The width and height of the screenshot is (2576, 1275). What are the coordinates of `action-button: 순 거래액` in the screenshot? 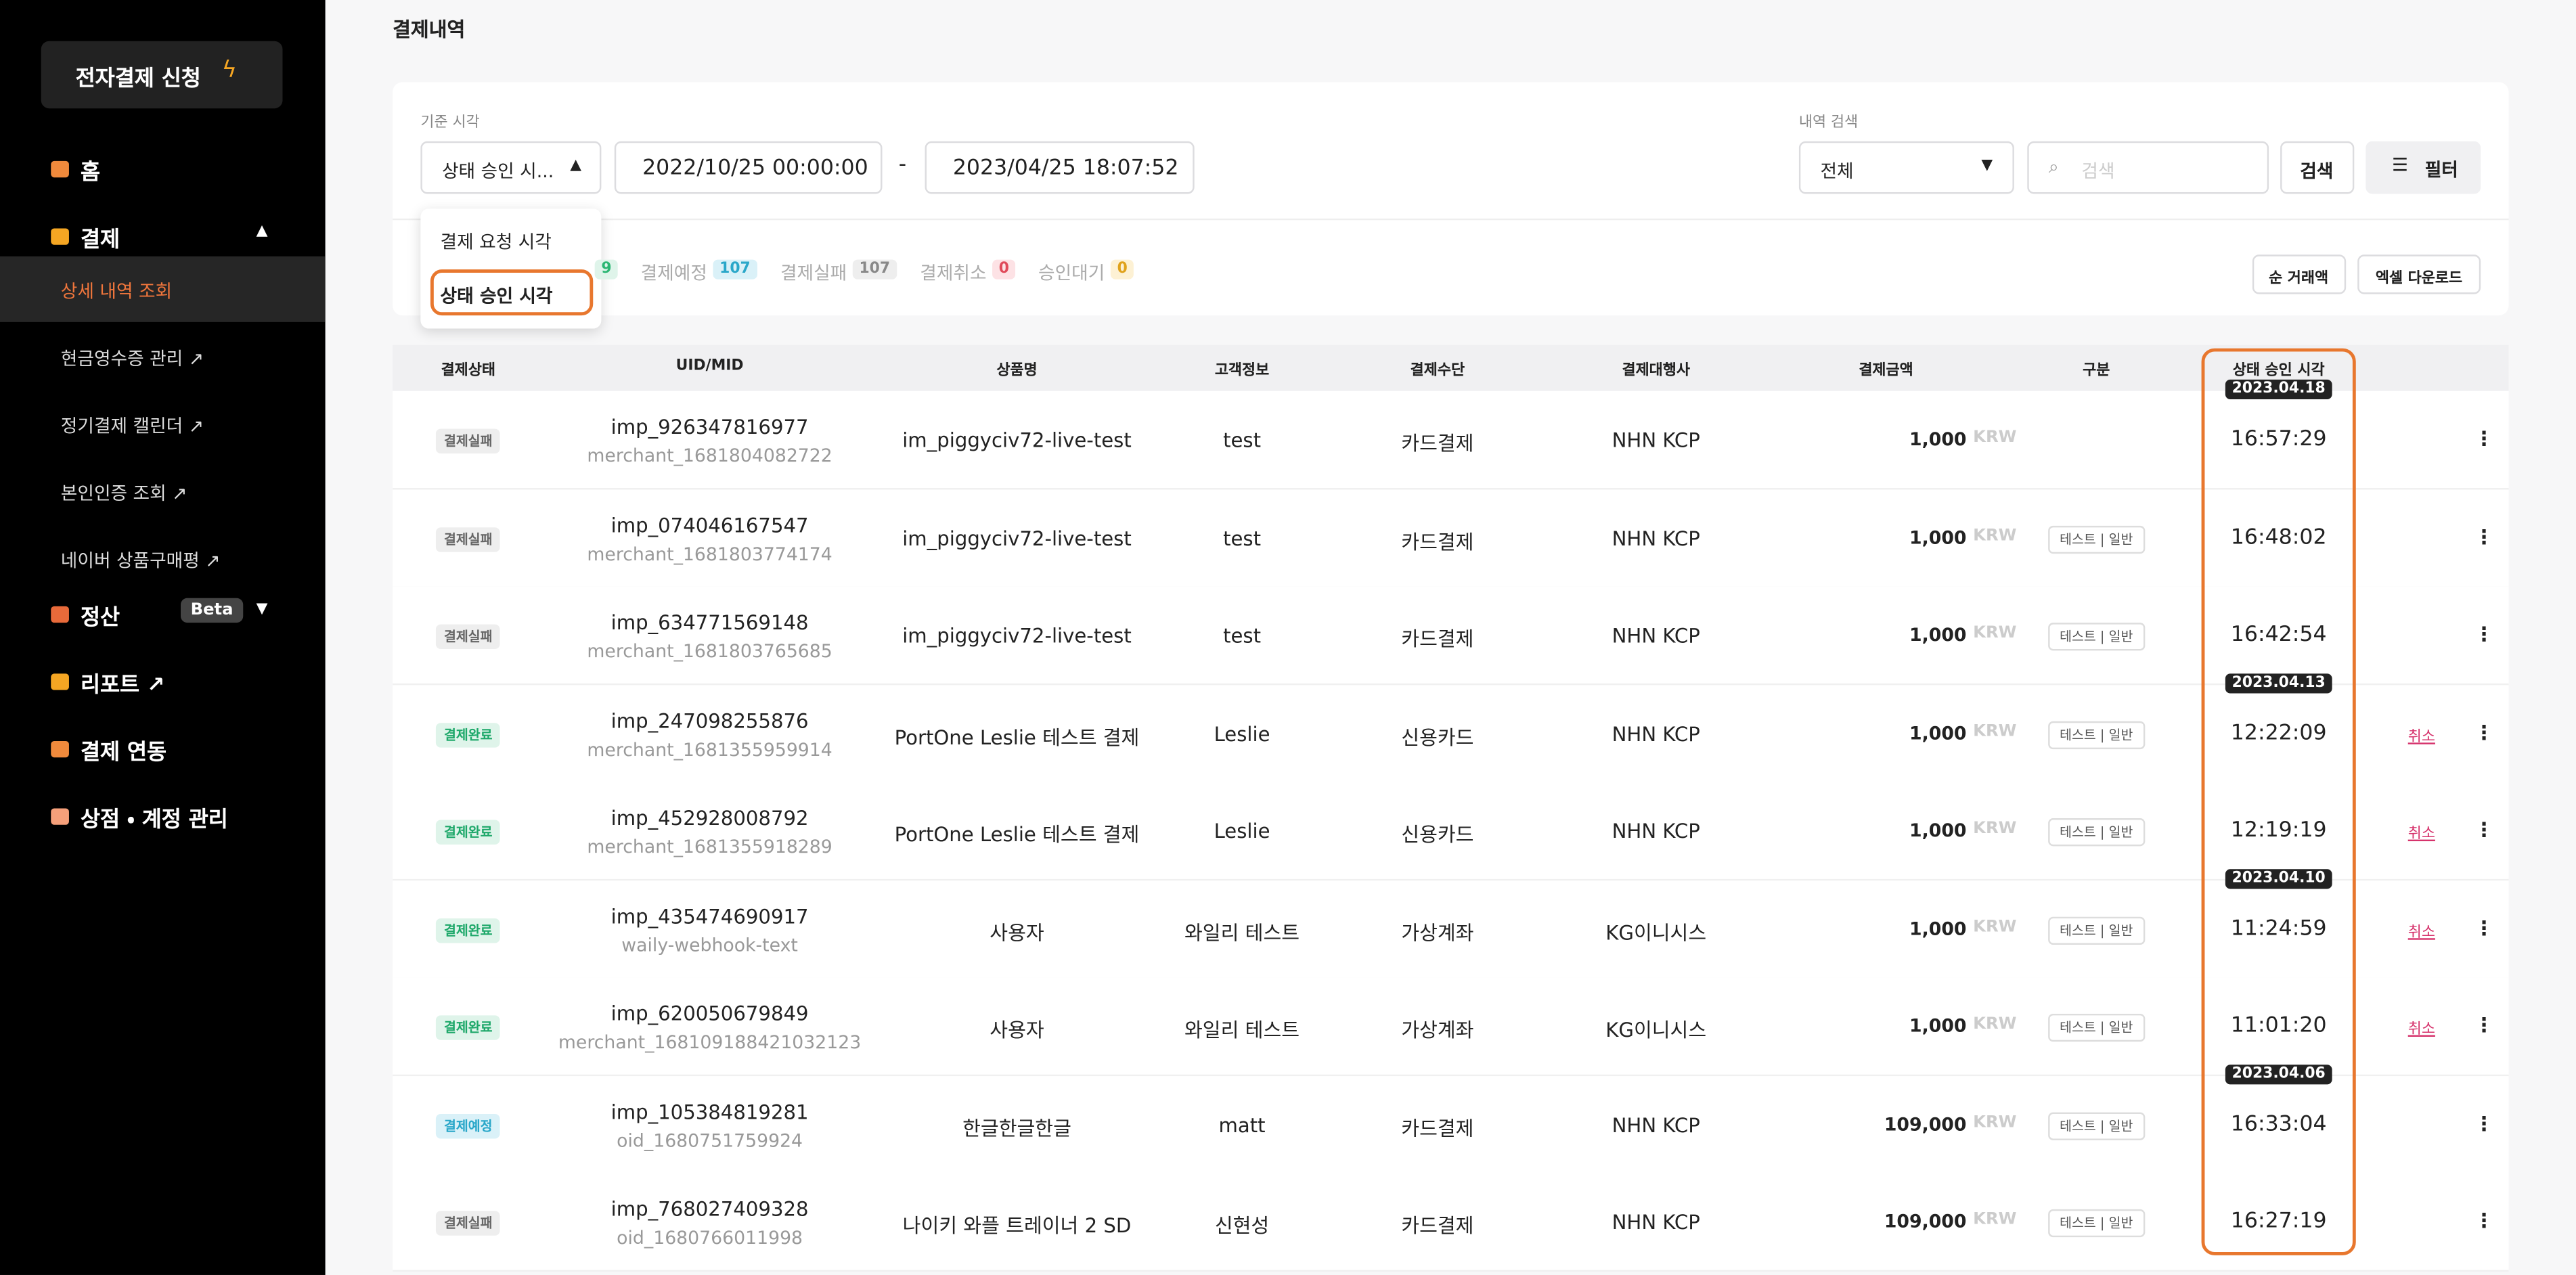 It's located at (2299, 274).